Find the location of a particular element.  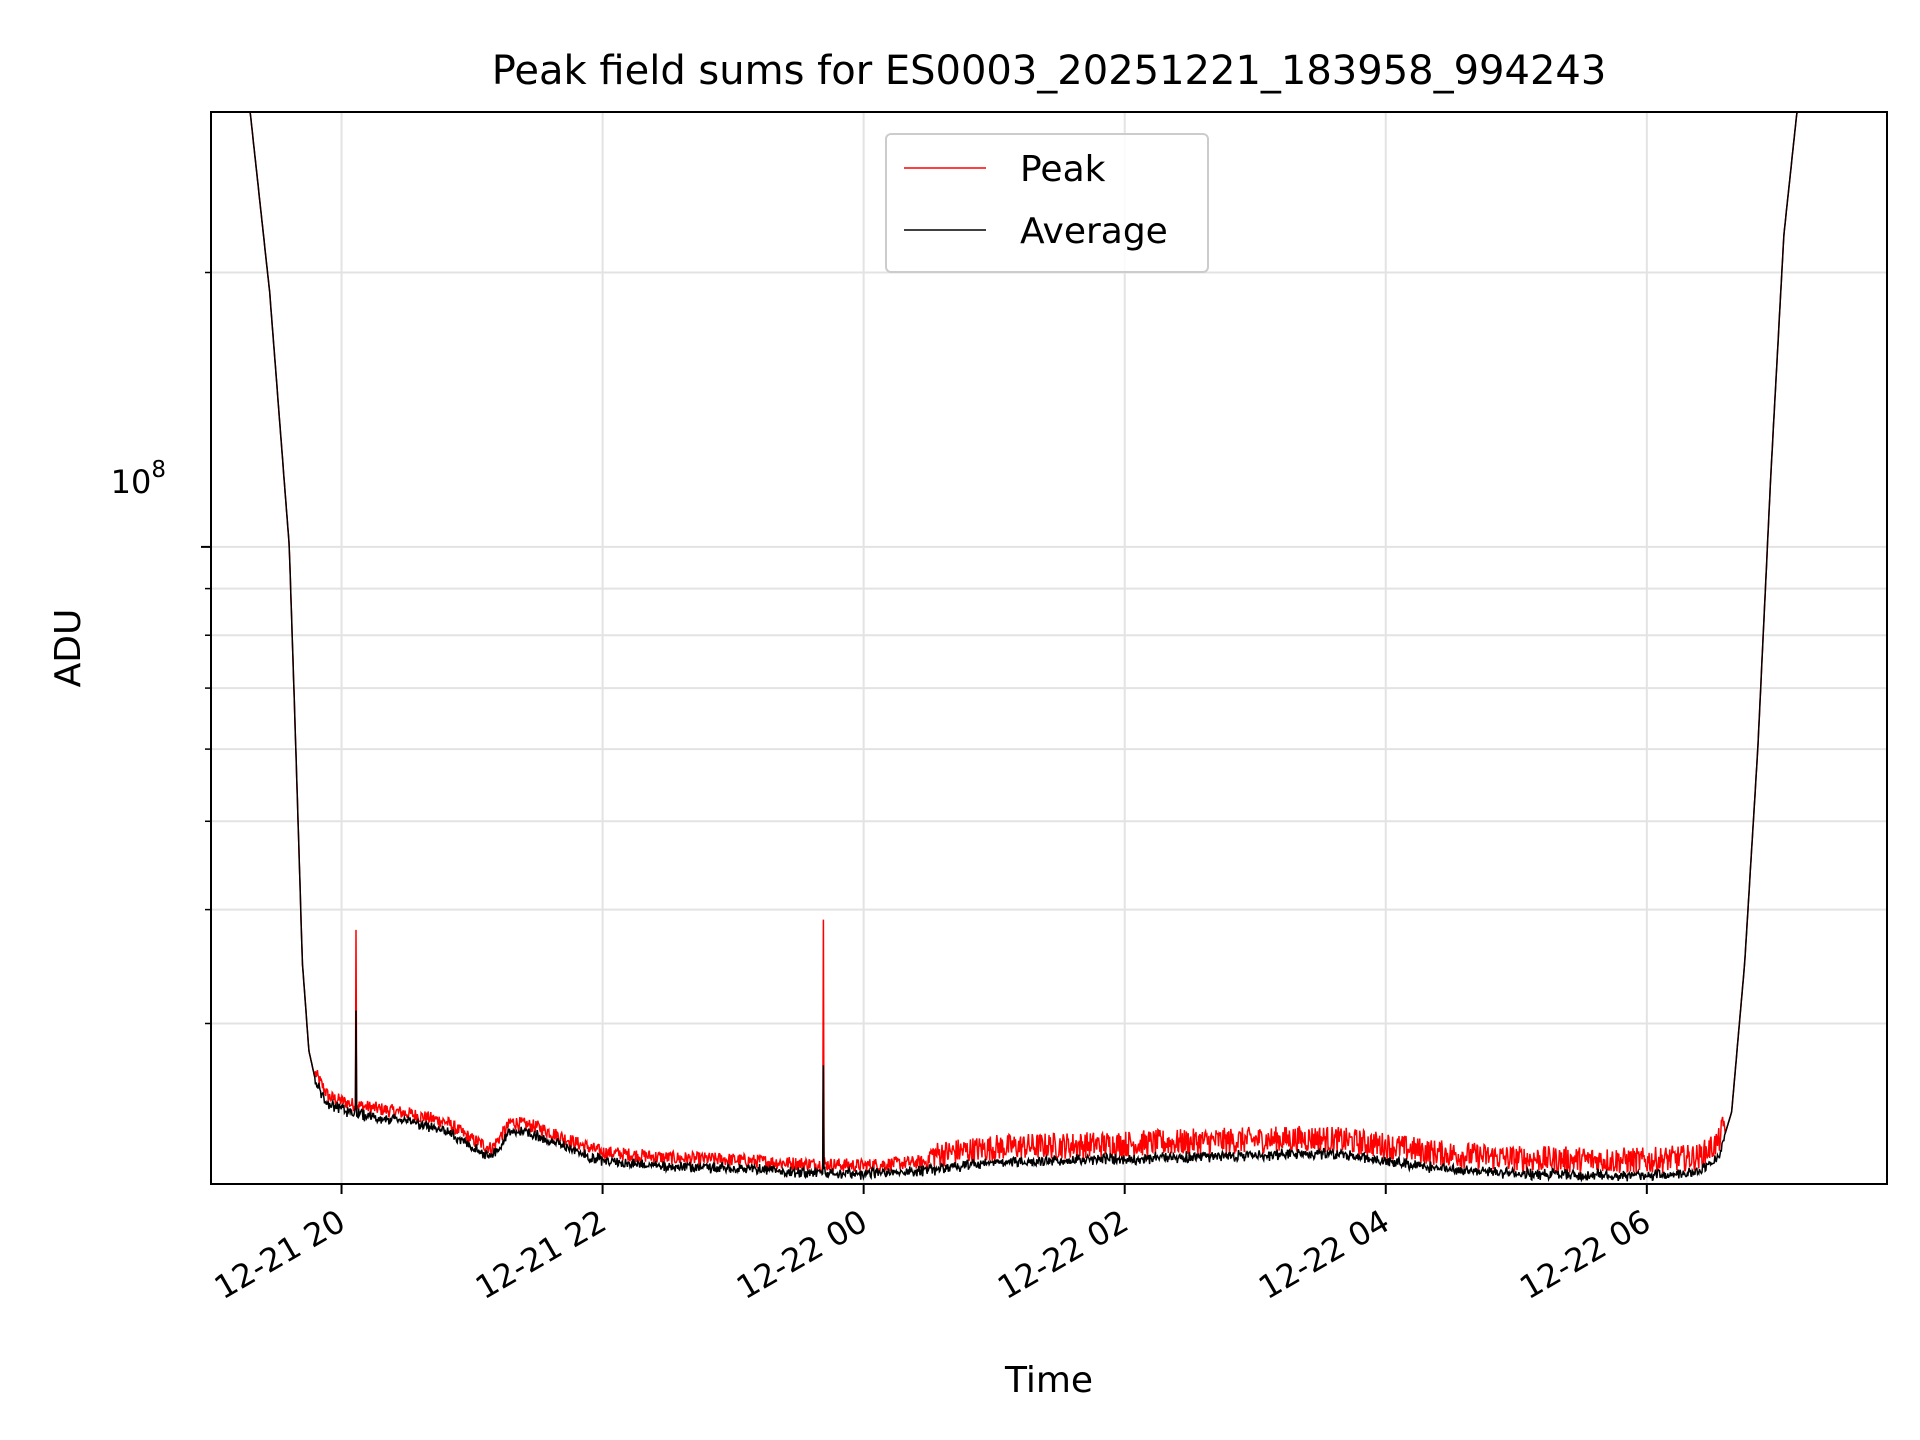

legend-label-peak: Peak is located at coordinates (1063, 169).